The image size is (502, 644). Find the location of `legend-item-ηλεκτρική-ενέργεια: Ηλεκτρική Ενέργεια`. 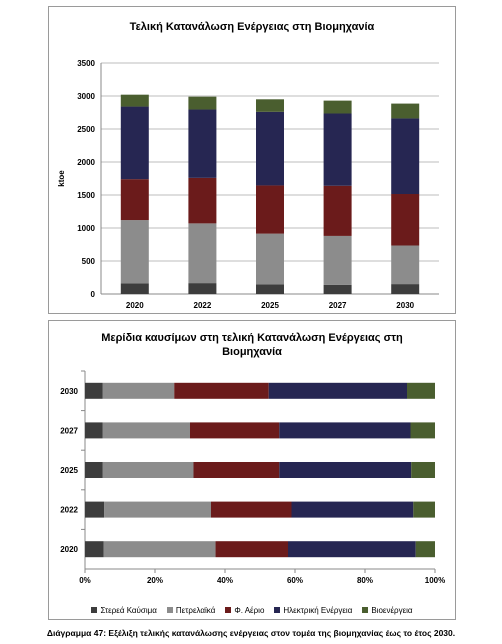

legend-item-ηλεκτρική-ενέργεια: Ηλεκτρική Ενέργεια is located at coordinates (313, 610).